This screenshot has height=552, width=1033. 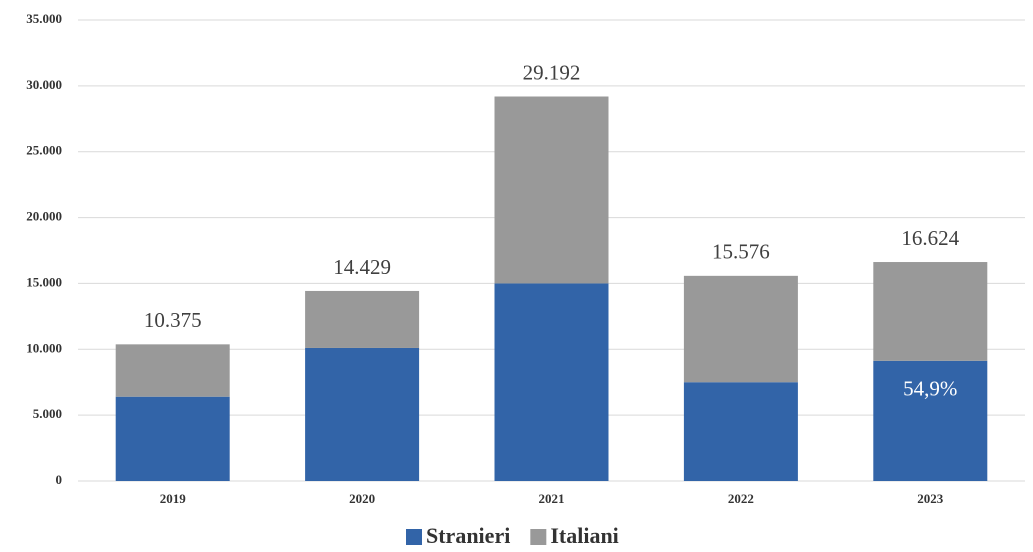 I want to click on total-label: 16.624, so click(x=930, y=238).